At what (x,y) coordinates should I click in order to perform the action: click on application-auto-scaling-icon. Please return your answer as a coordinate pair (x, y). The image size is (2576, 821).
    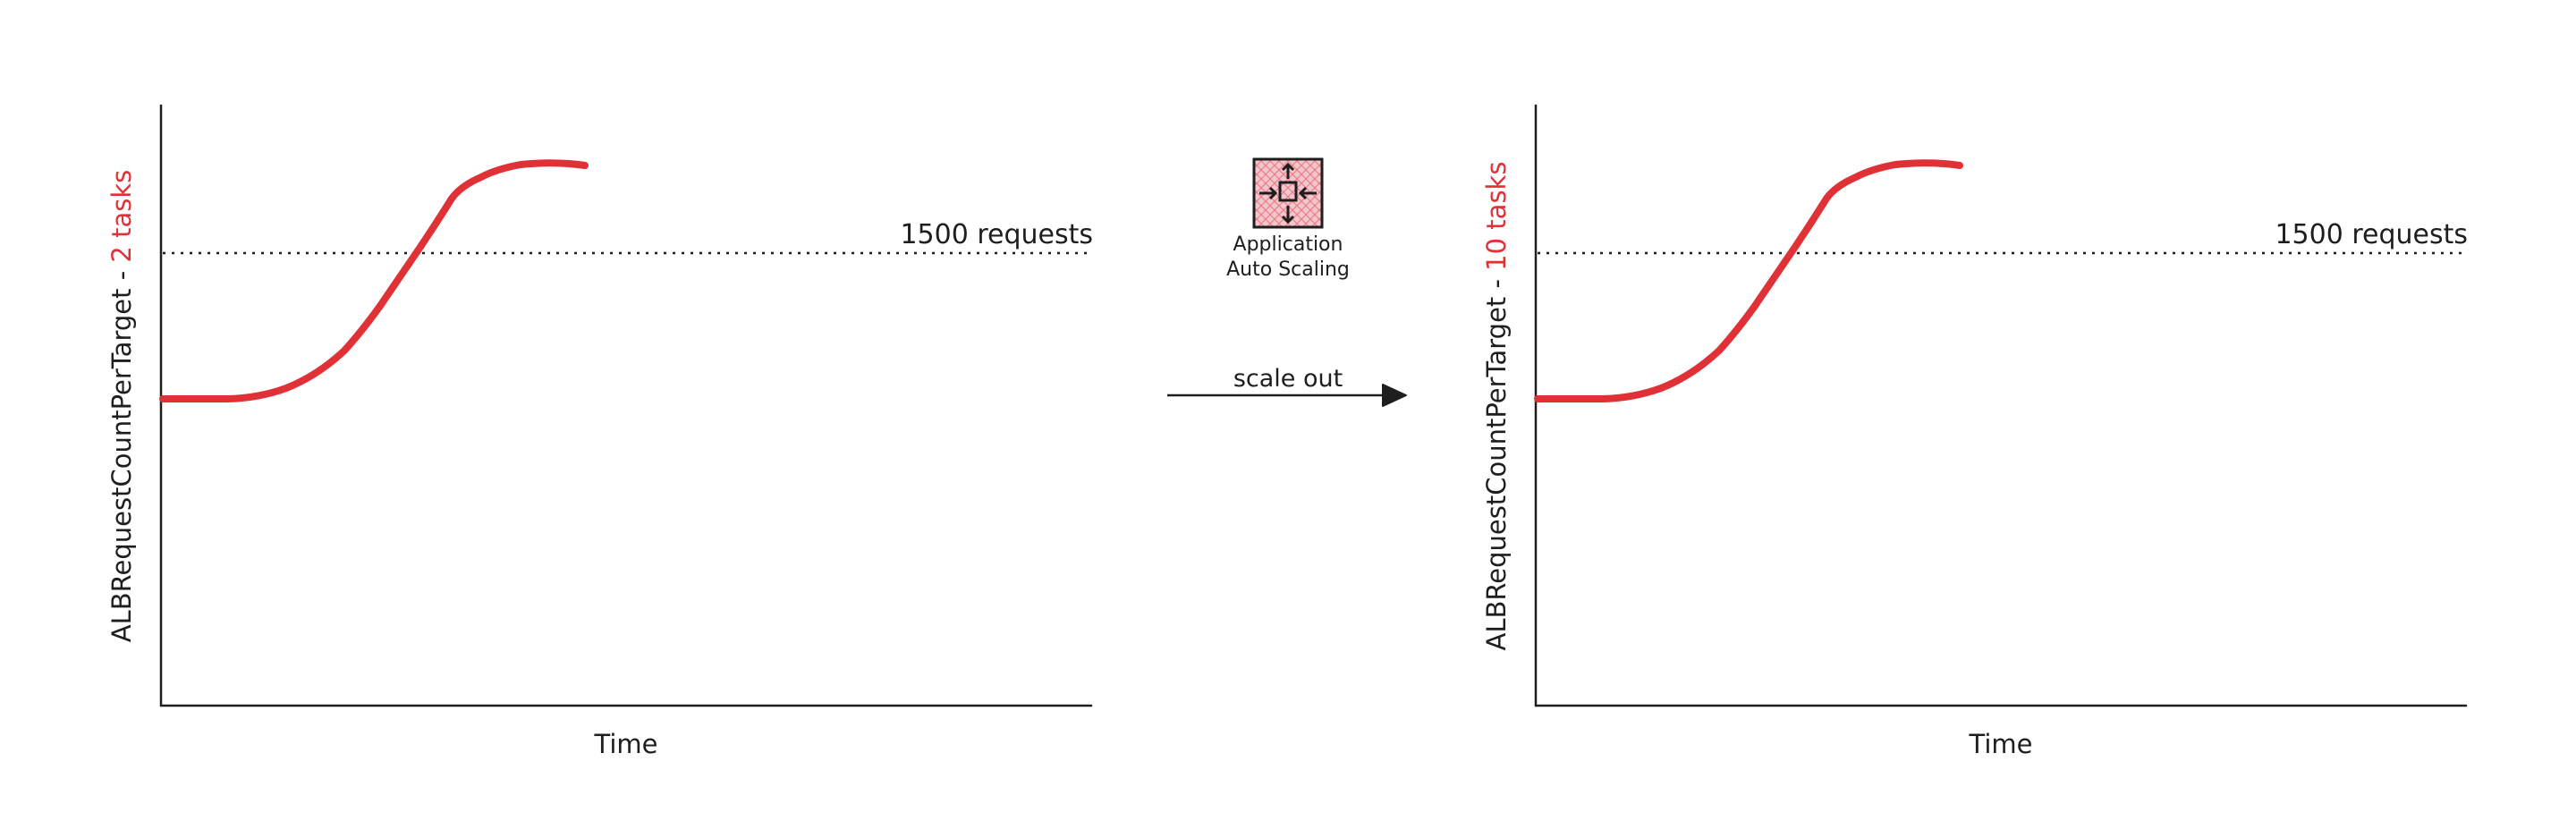
    Looking at the image, I should click on (1288, 193).